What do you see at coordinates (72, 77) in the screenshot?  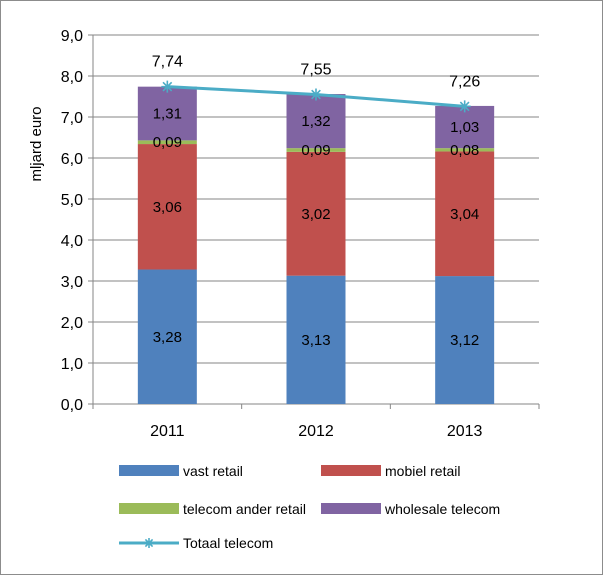 I see `y-tick-label: 8,0` at bounding box center [72, 77].